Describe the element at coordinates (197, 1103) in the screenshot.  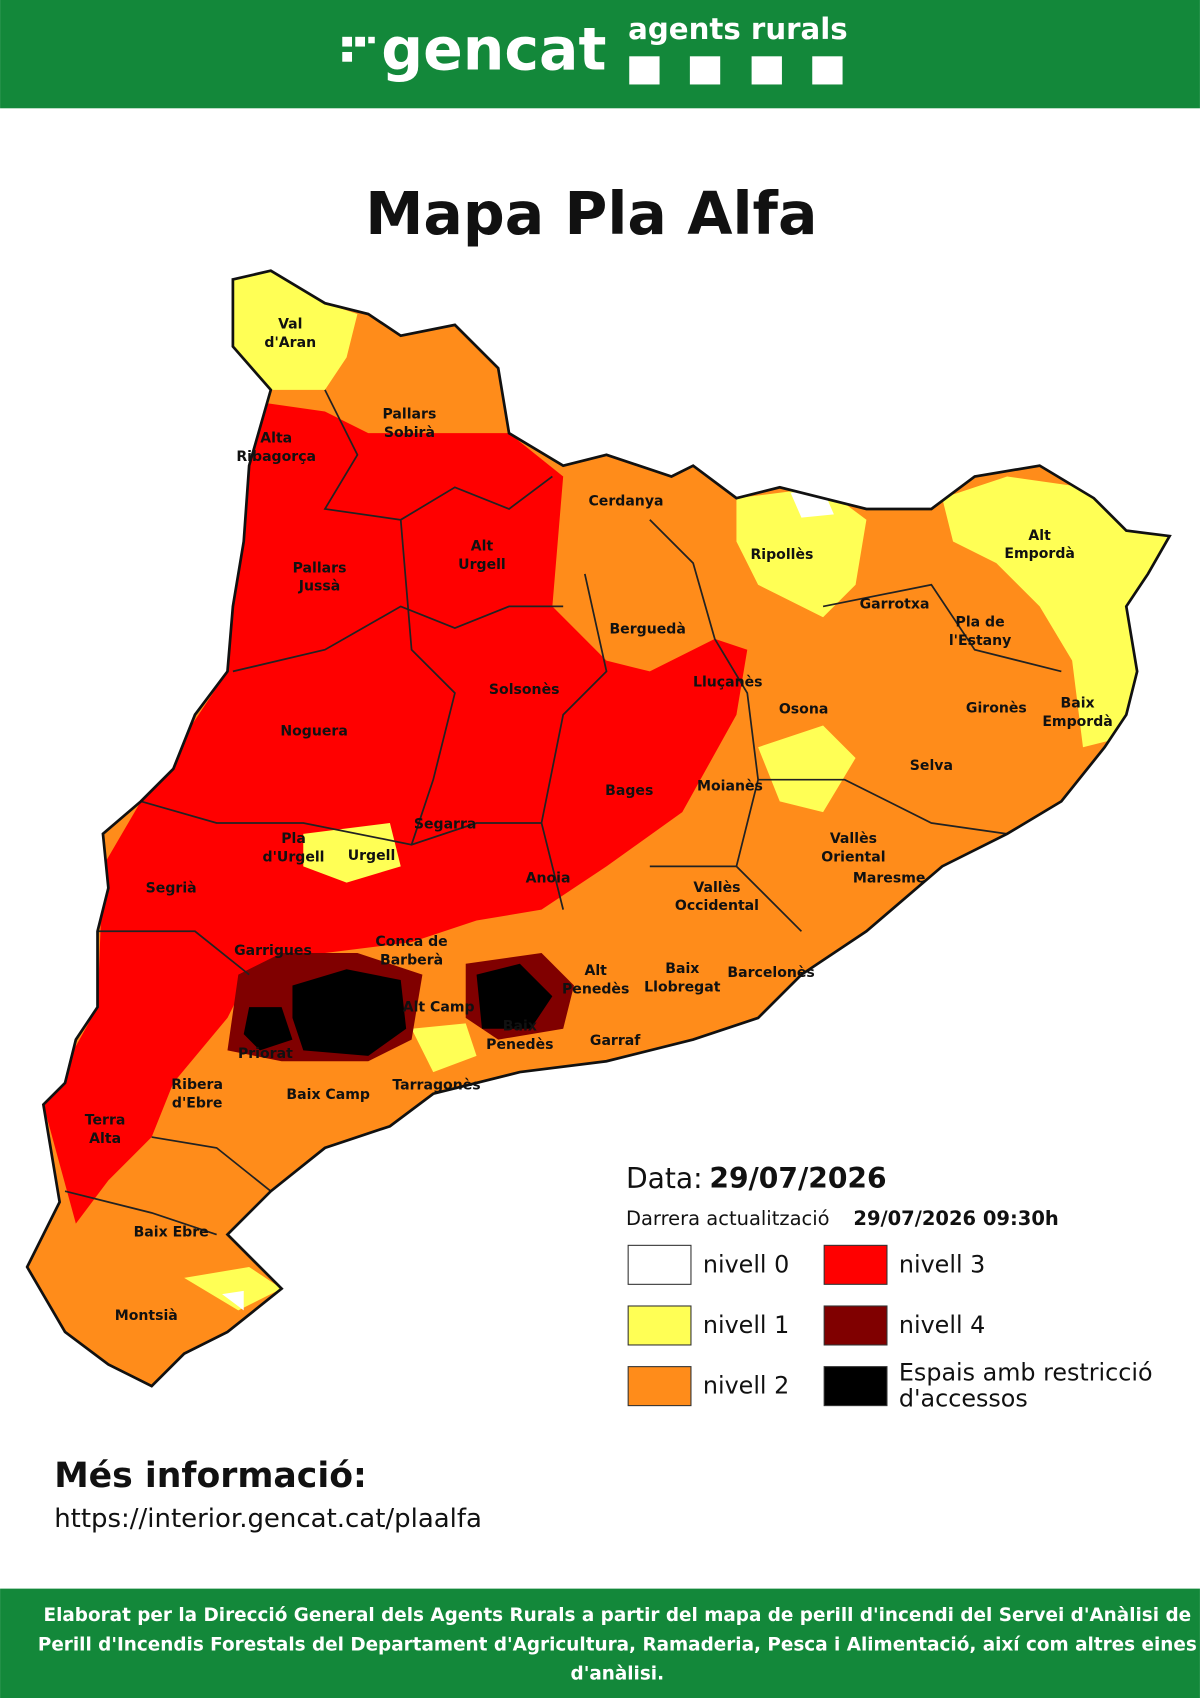
I see `region-label-line: d'Ebre` at that location.